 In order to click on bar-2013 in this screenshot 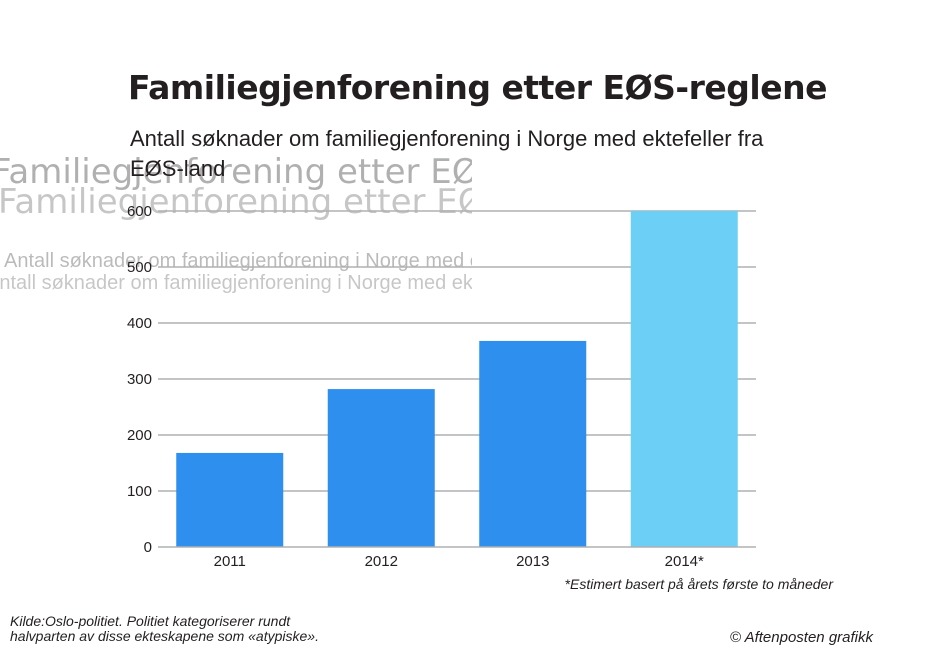, I will do `click(533, 443)`.